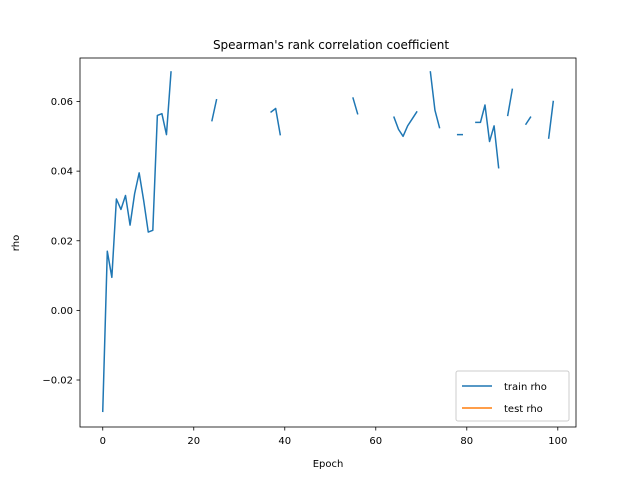 This screenshot has height=480, width=640. Describe the element at coordinates (466, 441) in the screenshot. I see `x-tick-label: 80` at that location.